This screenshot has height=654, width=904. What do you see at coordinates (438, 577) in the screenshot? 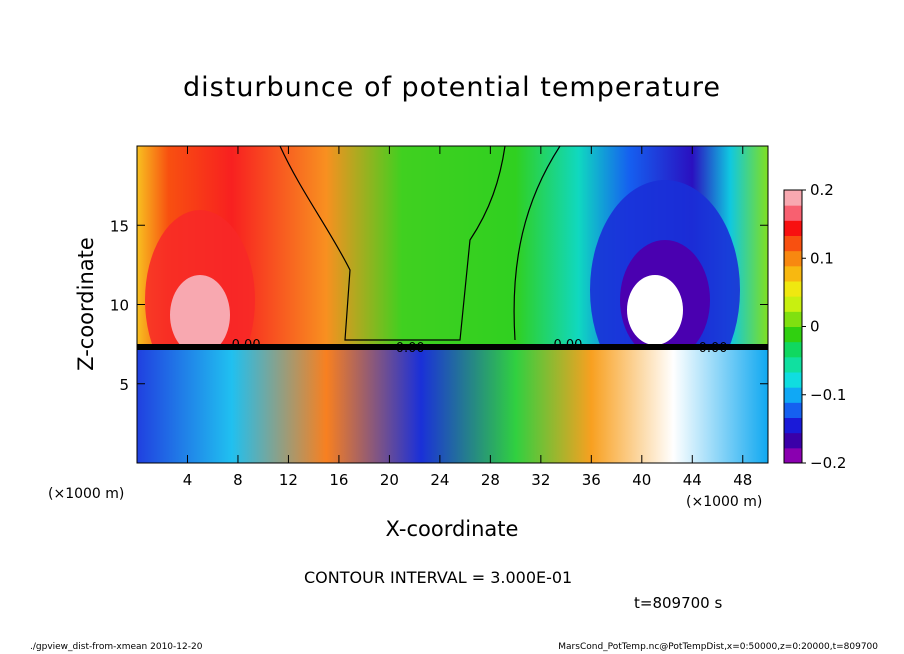
I see `contour-interval: CONTOUR INTERVAL = 3.000E-01` at bounding box center [438, 577].